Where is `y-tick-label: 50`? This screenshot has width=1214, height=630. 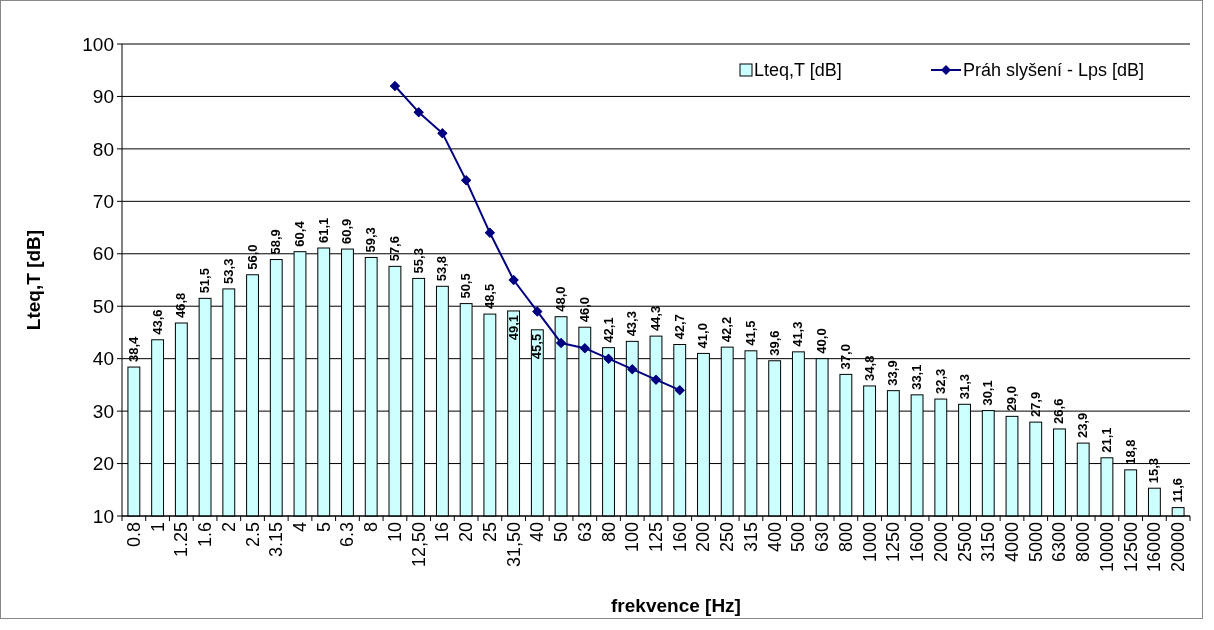
y-tick-label: 50 is located at coordinates (103, 306).